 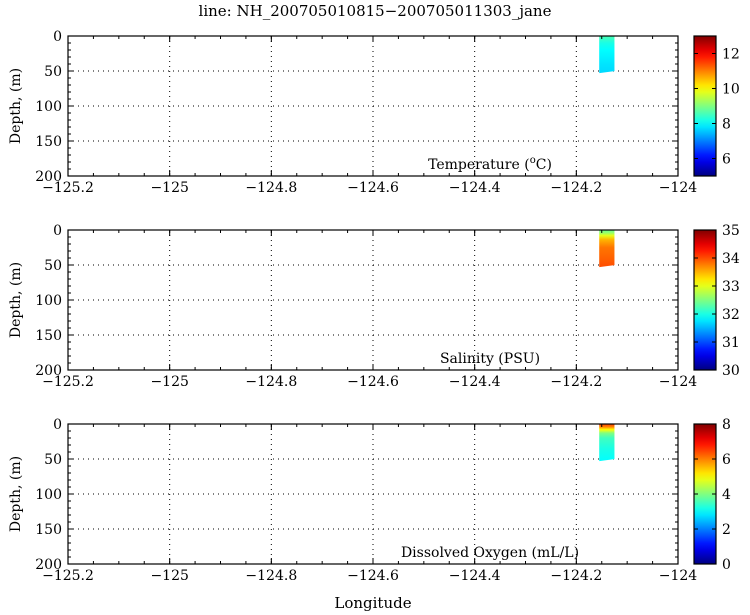 I want to click on annotation-text: Dissolved Oxygen (mL/L), so click(x=490, y=553).